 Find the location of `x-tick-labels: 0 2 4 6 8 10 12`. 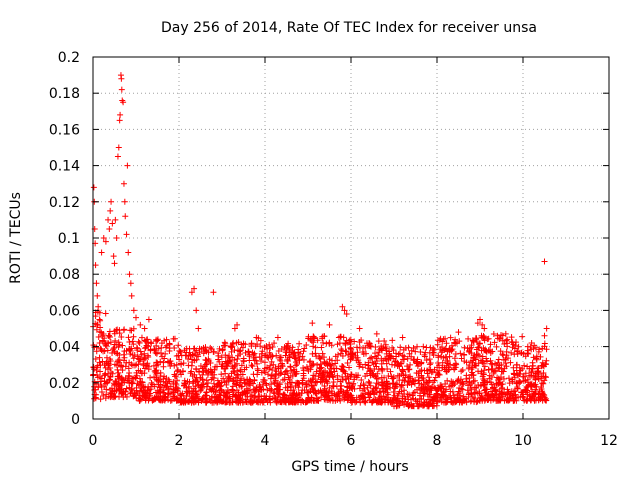

x-tick-labels: 0 2 4 6 8 10 12 is located at coordinates (353, 441).